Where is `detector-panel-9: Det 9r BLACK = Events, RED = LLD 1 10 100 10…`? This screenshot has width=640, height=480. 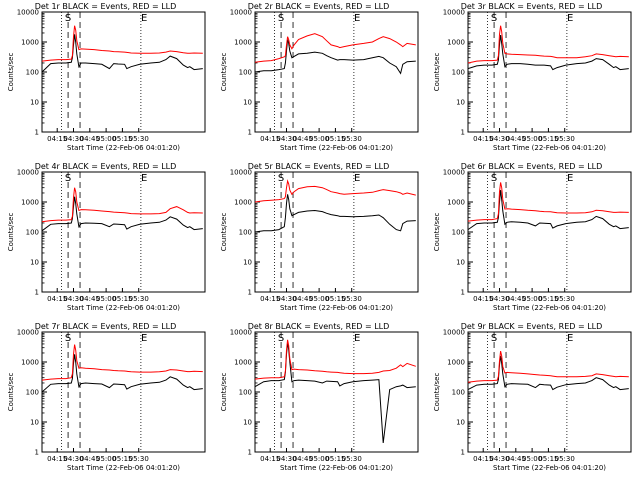 detector-panel-9: Det 9r BLACK = Events, RED = LLD 1 10 100 10… is located at coordinates (532, 400).